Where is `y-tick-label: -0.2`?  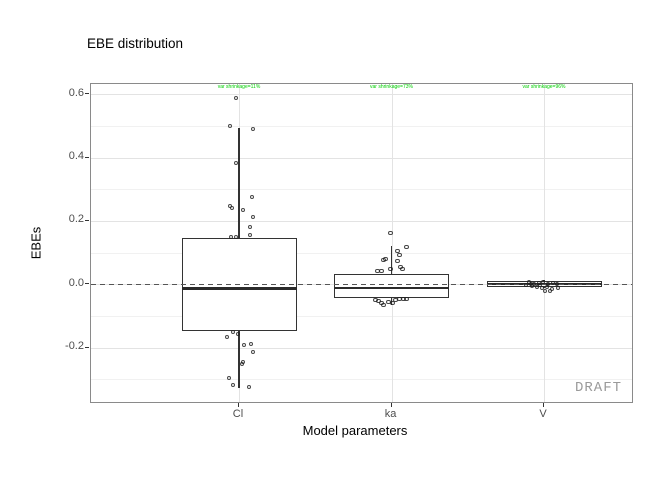
y-tick-label: -0.2 is located at coordinates (74, 346).